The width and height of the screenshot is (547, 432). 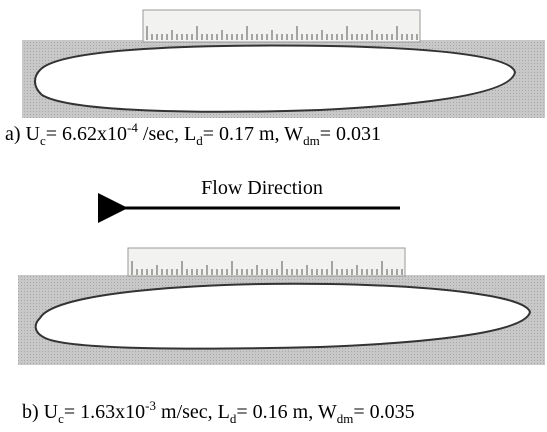 What do you see at coordinates (193, 412) in the screenshot?
I see `caption-text: m/sec, L` at bounding box center [193, 412].